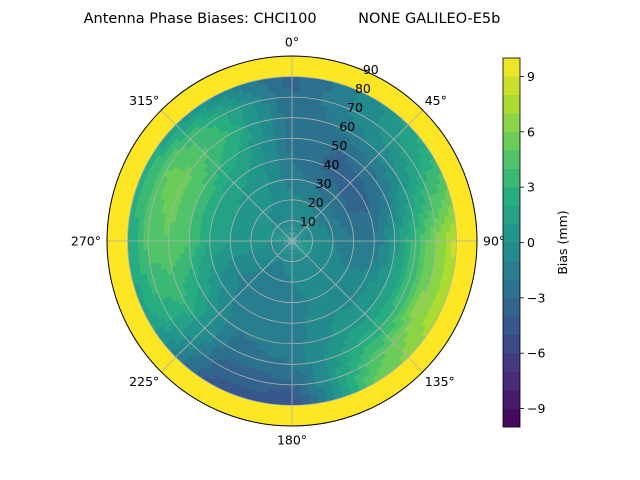 This screenshot has height=480, width=640. I want to click on radial-tick-label: 10, so click(308, 221).